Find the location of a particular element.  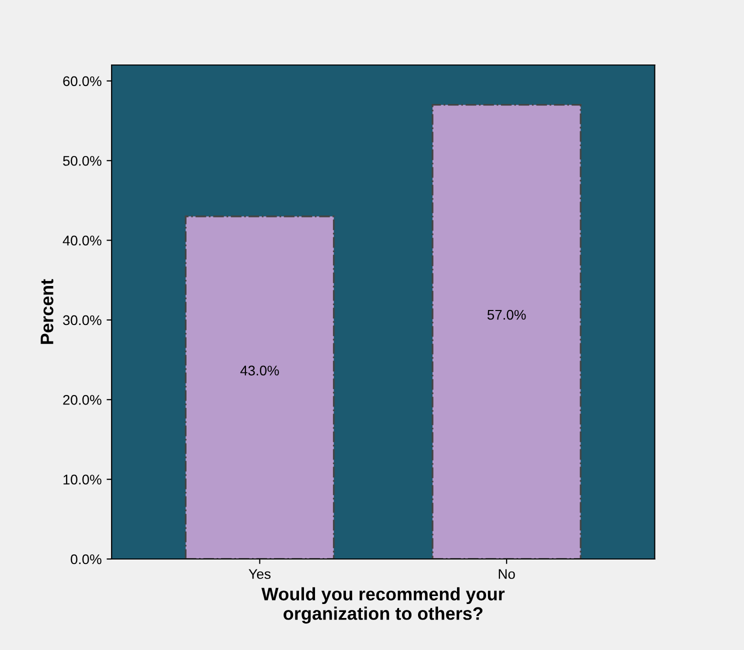

y-tick-label: 60.0% is located at coordinates (82, 81).